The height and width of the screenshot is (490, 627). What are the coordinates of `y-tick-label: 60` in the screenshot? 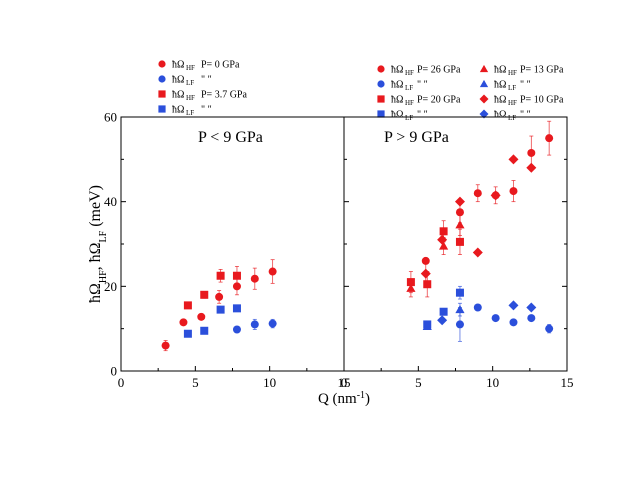 It's located at (110, 117).